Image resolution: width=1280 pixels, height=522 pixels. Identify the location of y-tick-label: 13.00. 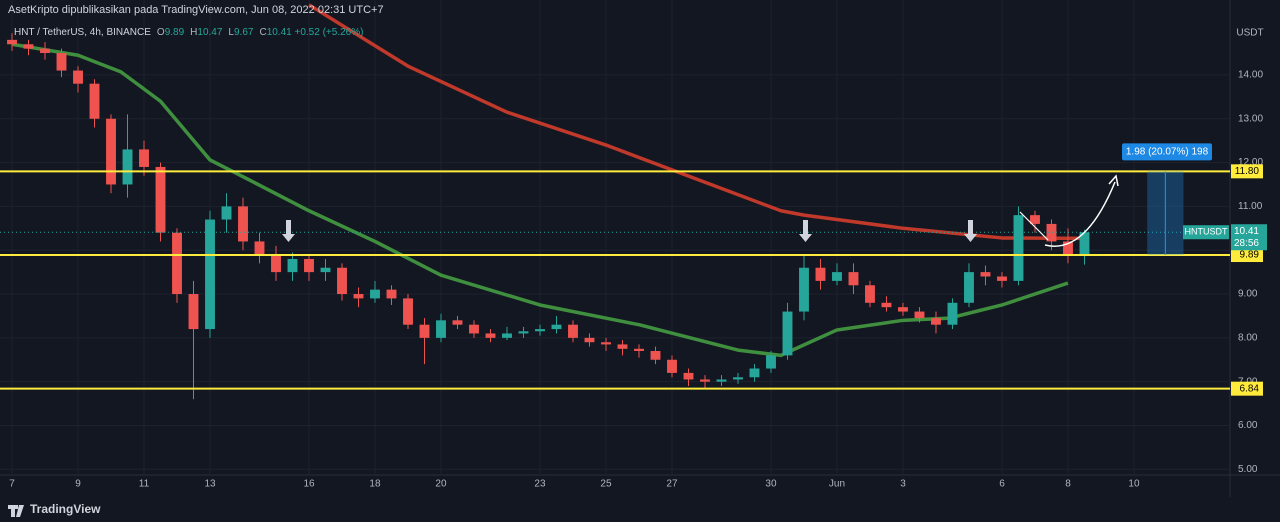
(1250, 118).